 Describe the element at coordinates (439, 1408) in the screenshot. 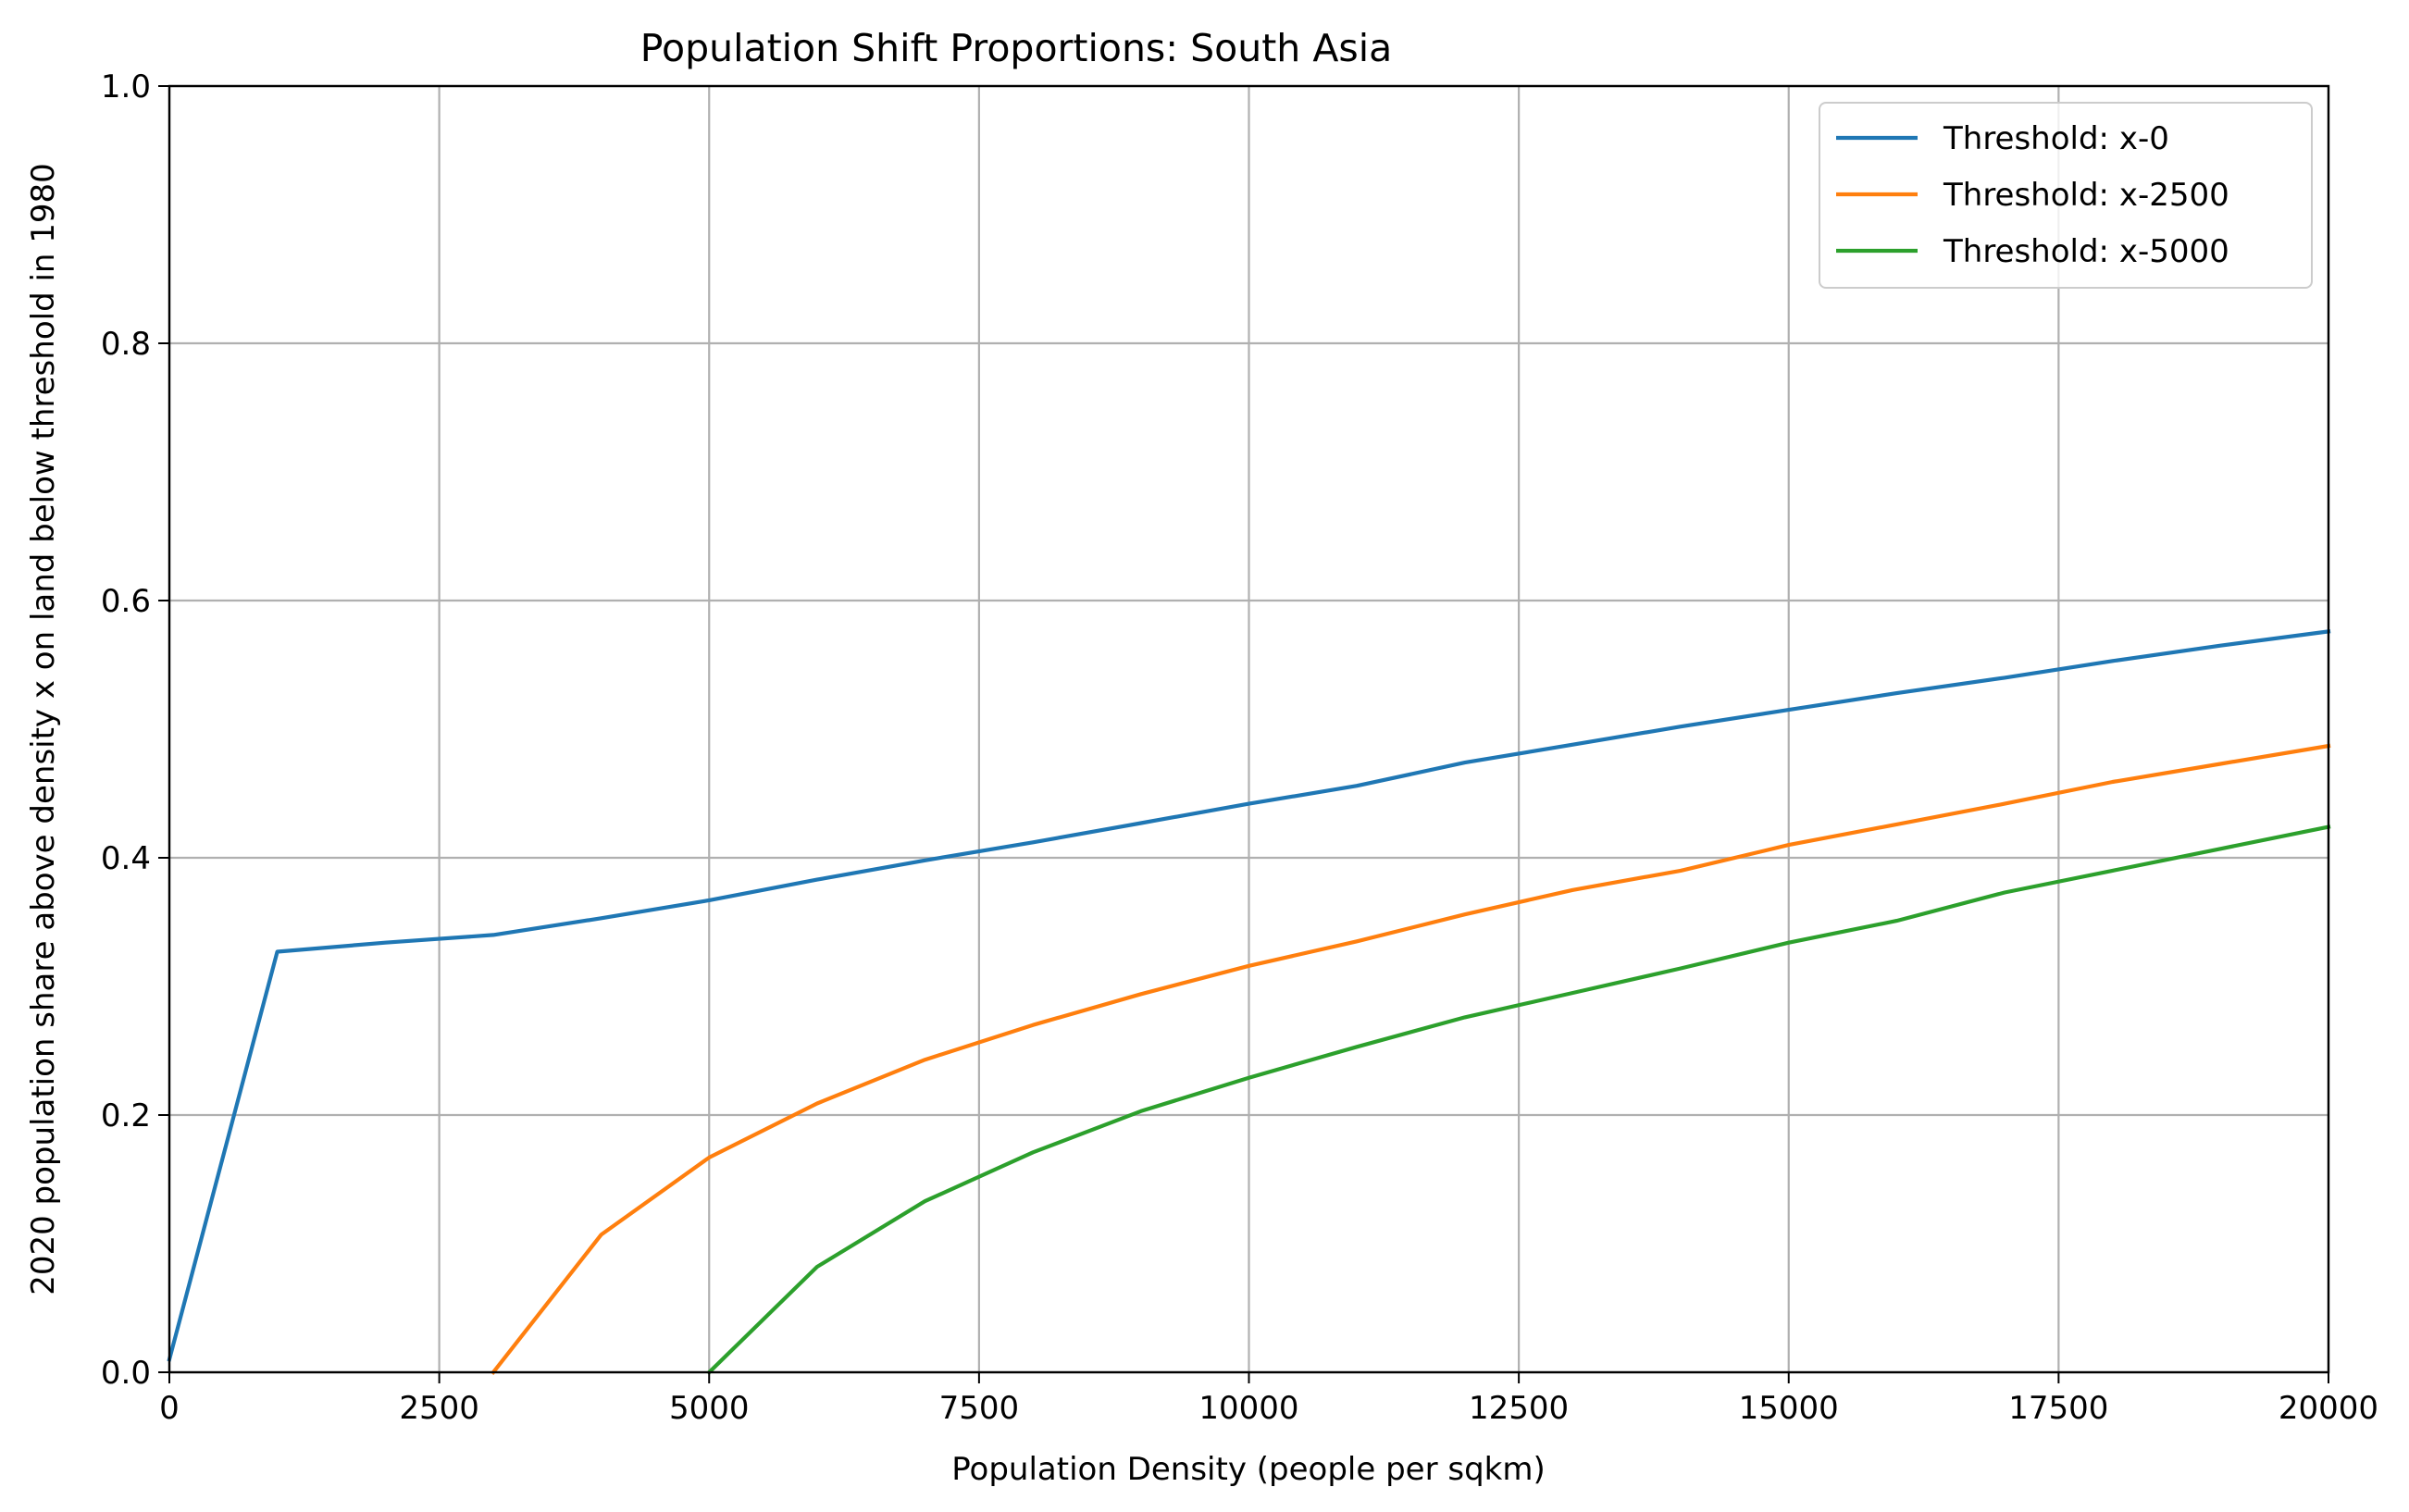

I see `x-tick-label: 2500` at that location.